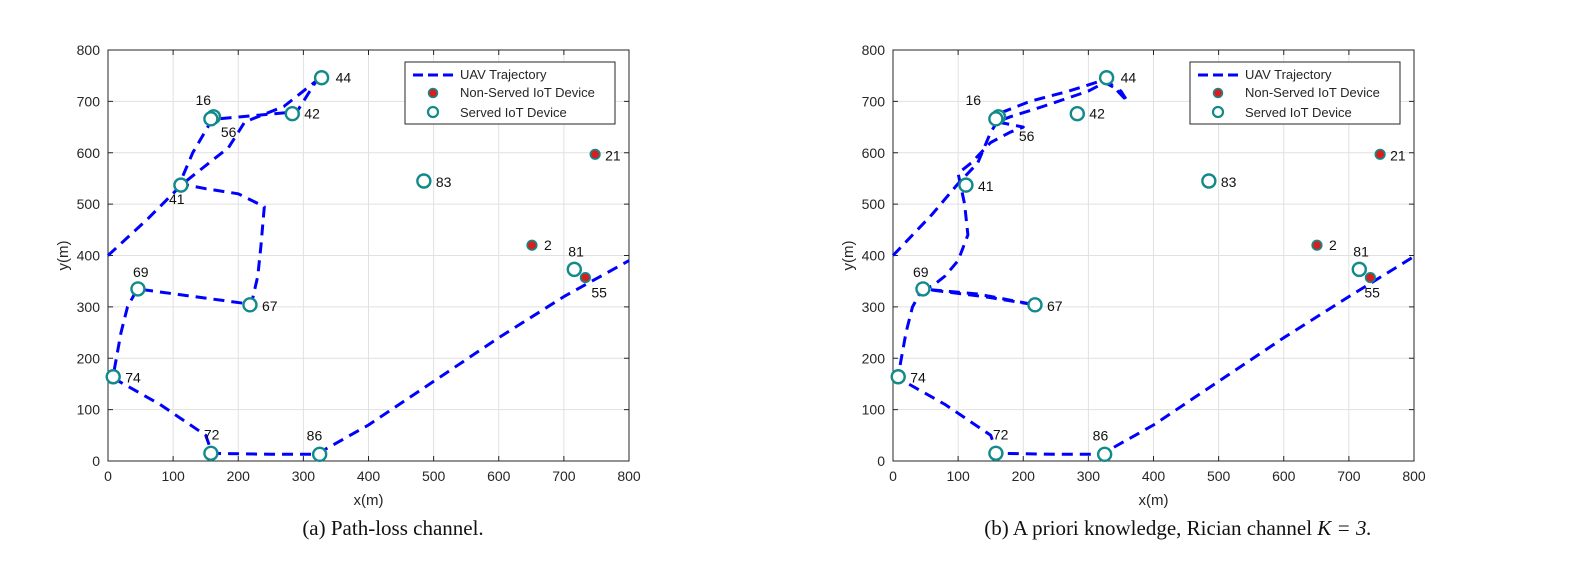 The image size is (1571, 571). What do you see at coordinates (513, 112) in the screenshot?
I see `legend-label-served: Served IoT Device` at bounding box center [513, 112].